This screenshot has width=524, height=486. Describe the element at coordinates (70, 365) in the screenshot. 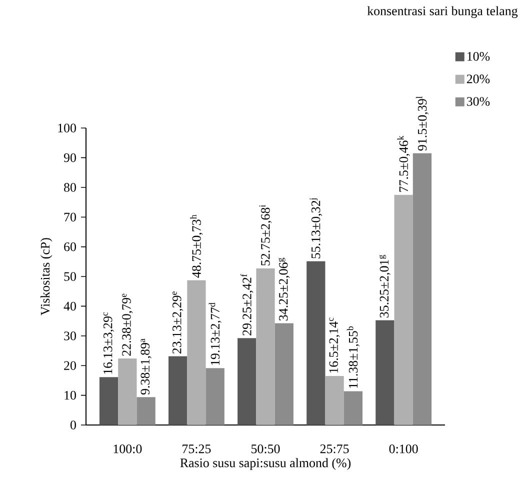

I see `y-tick-label: 20` at that location.